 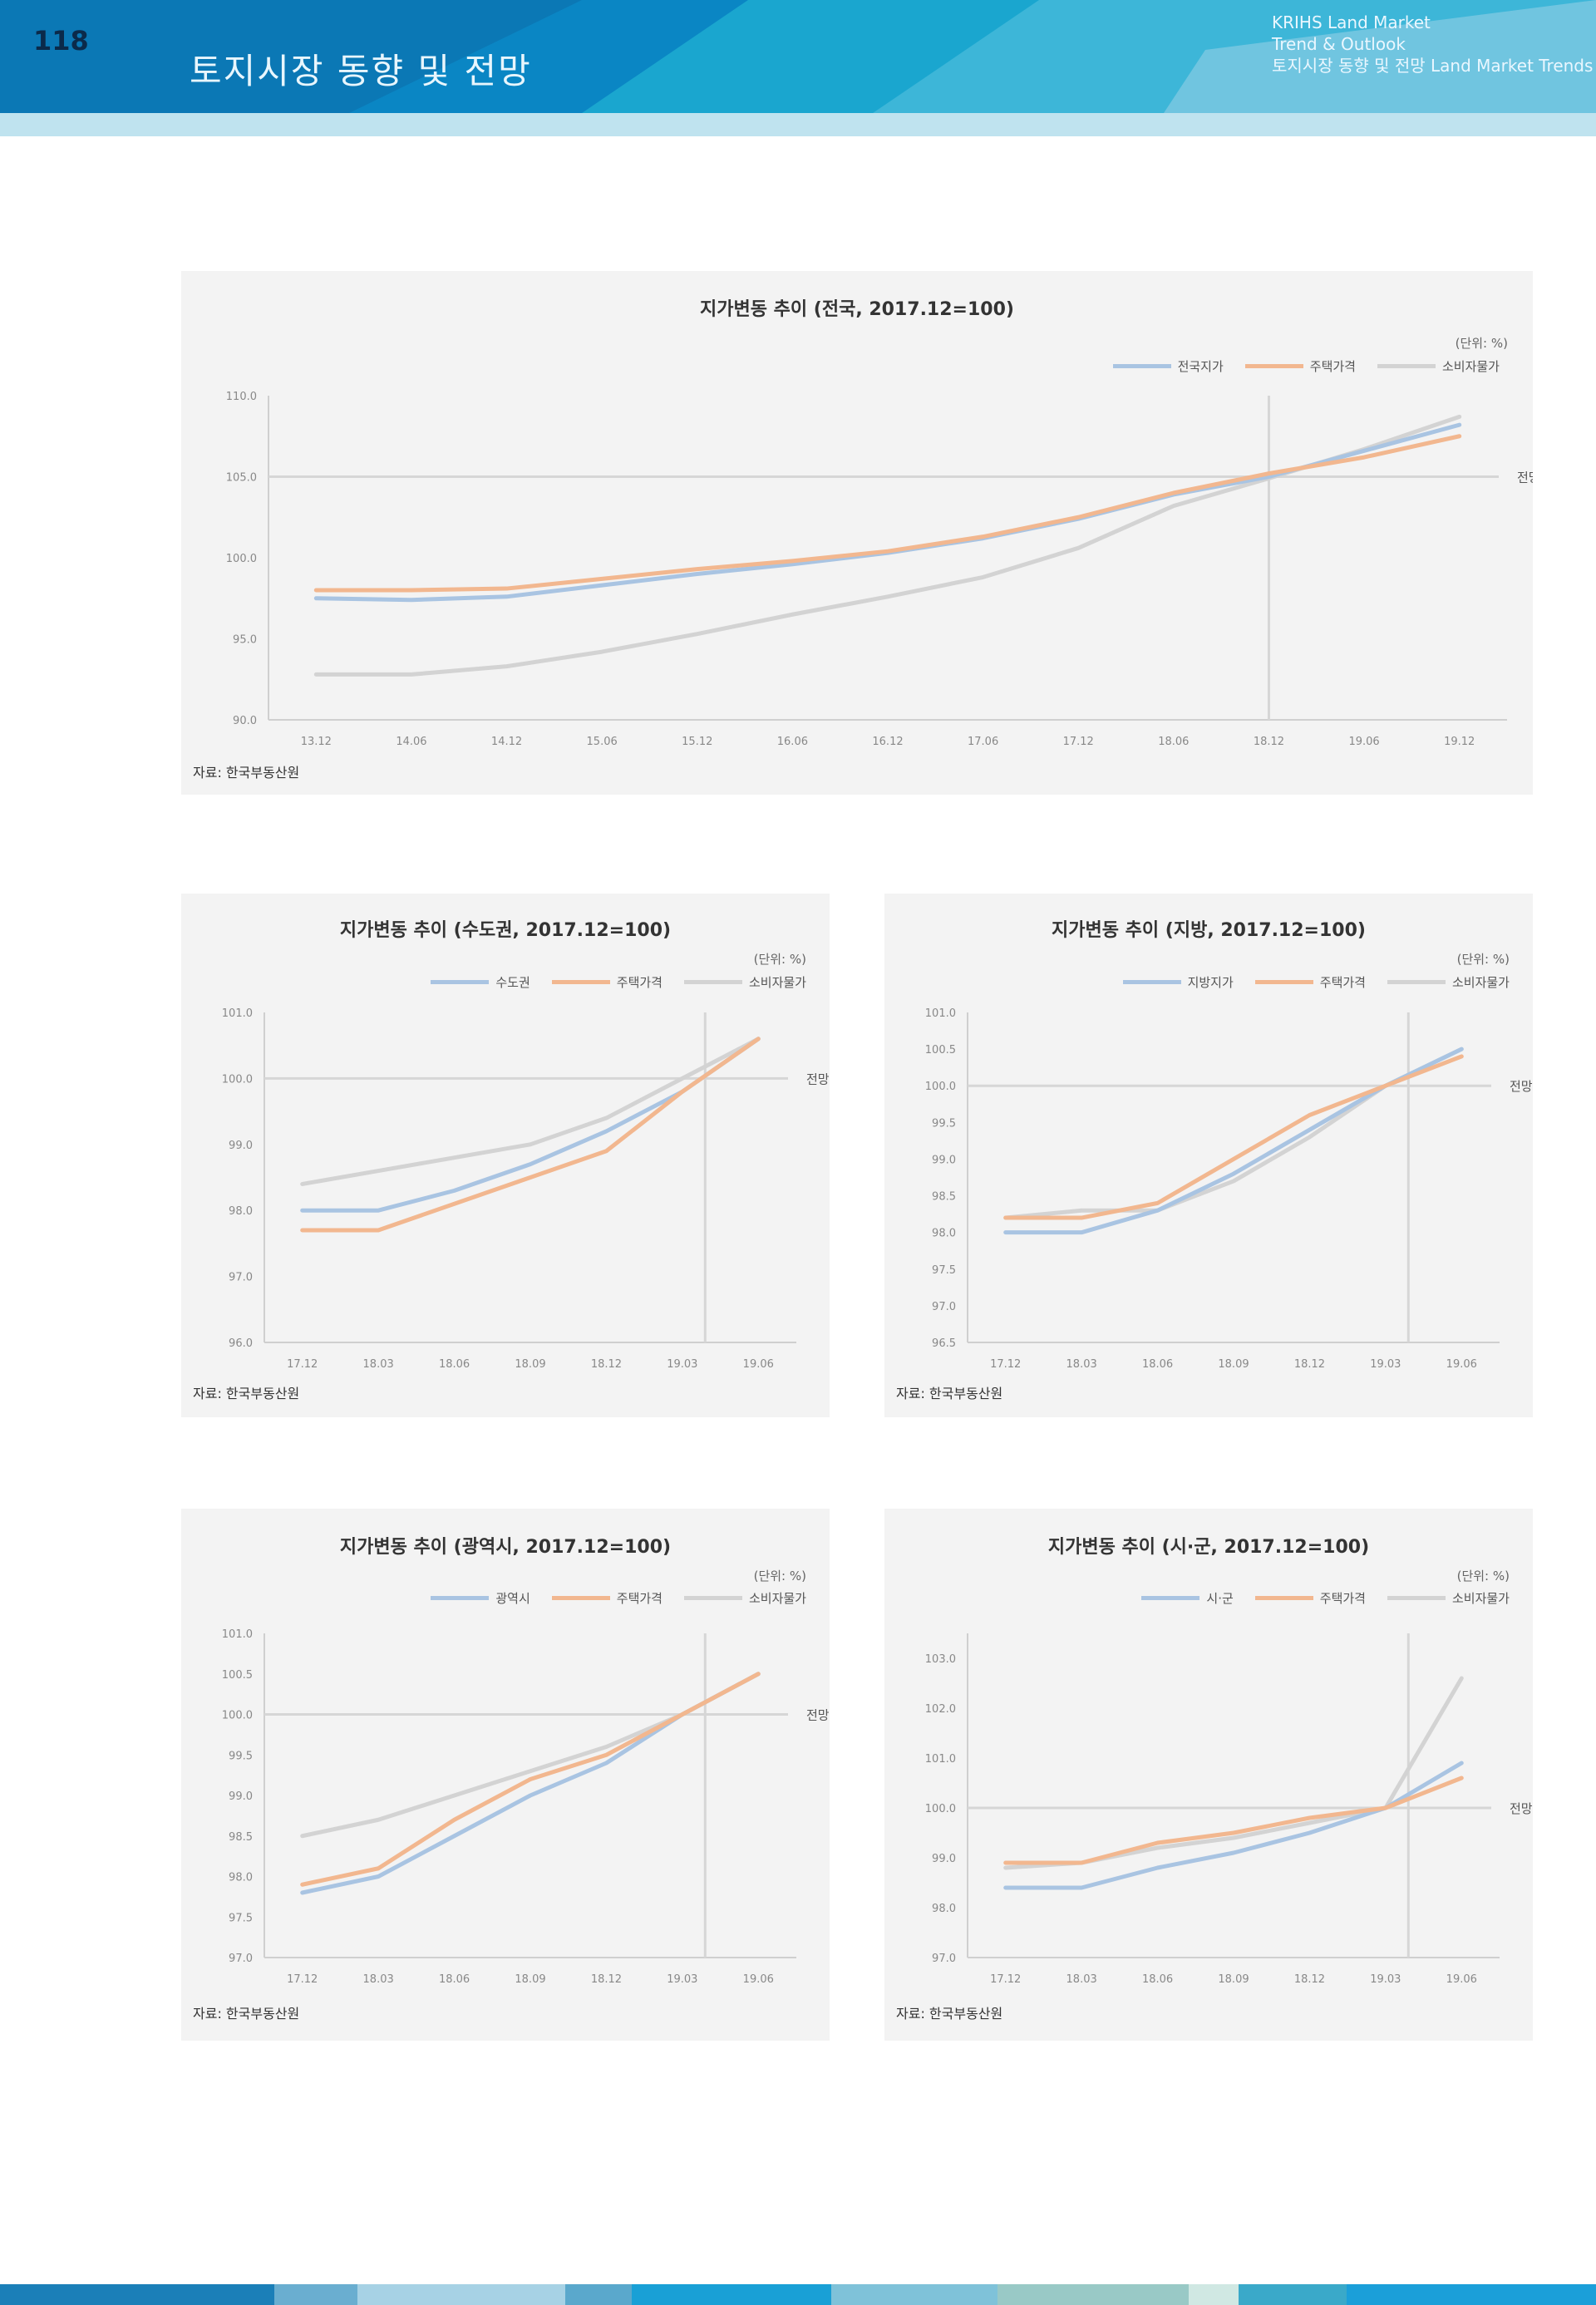 What do you see at coordinates (245, 721) in the screenshot?
I see `y-tick-label: 90.0` at bounding box center [245, 721].